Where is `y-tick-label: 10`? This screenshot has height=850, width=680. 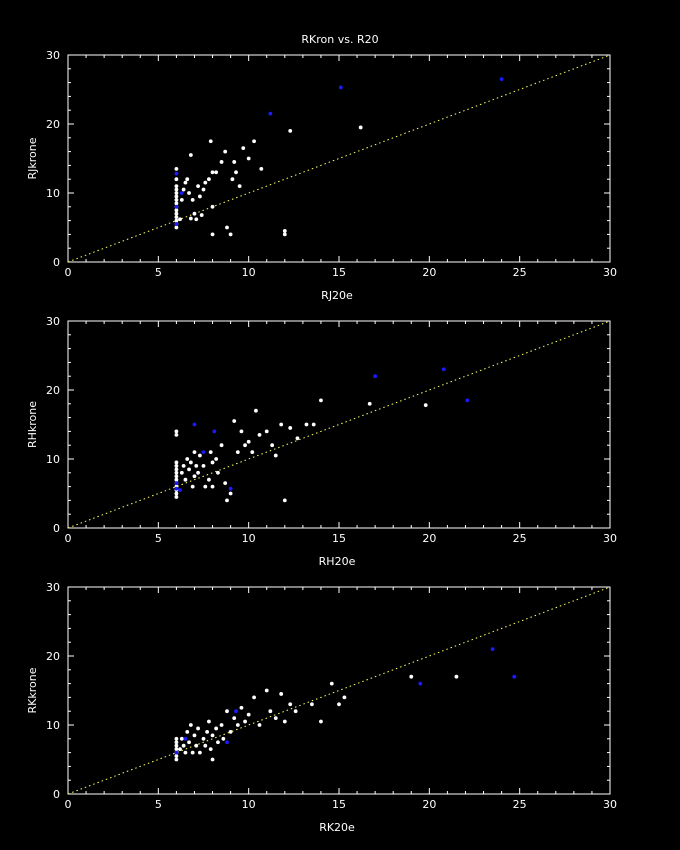
y-tick-label: 10 is located at coordinates (53, 725).